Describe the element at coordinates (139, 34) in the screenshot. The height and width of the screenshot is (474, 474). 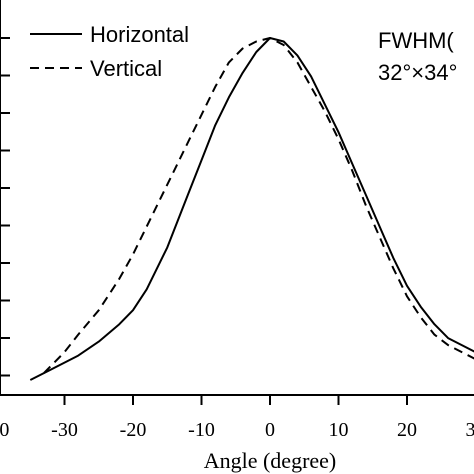
I see `legend-label-horizontal: Horizontal` at that location.